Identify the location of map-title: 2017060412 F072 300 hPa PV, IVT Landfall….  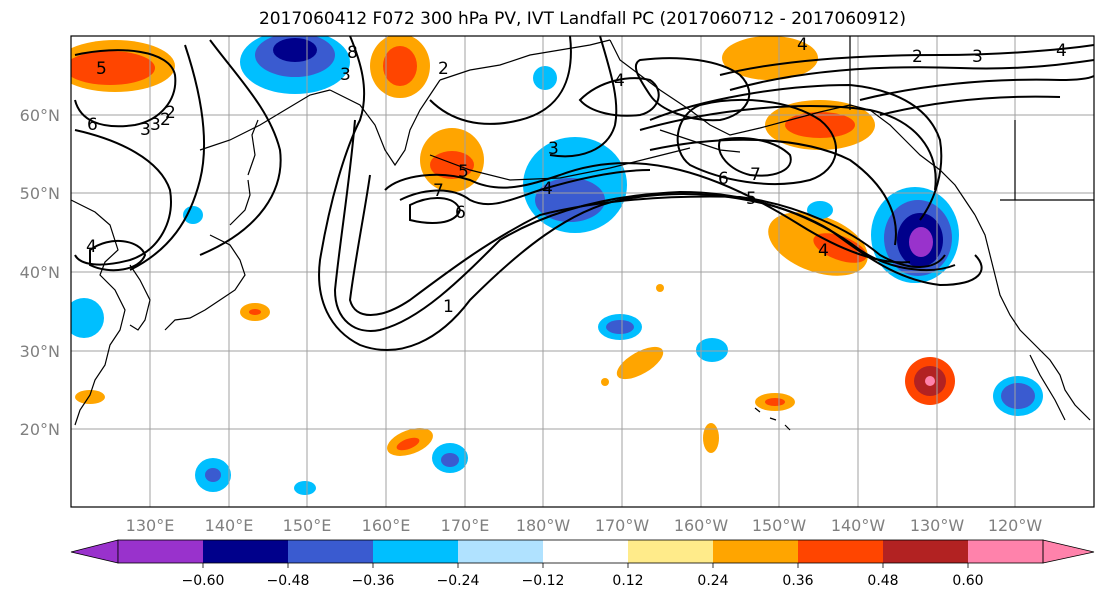
(582, 19).